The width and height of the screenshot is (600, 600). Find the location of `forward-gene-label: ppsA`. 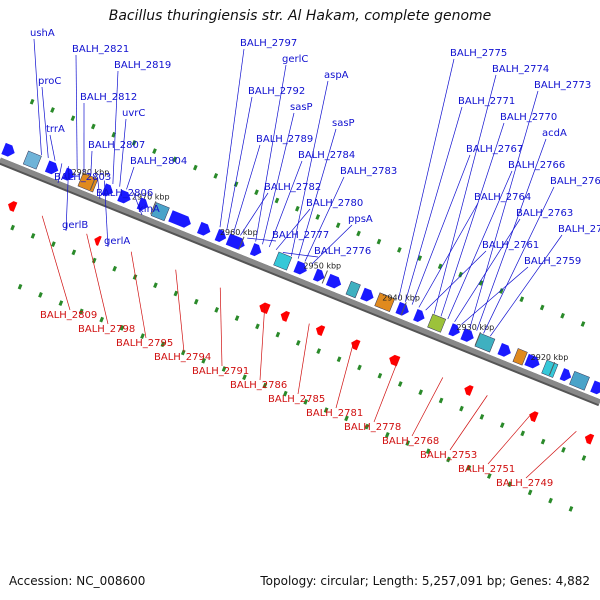

forward-gene-label: ppsA is located at coordinates (360, 219).